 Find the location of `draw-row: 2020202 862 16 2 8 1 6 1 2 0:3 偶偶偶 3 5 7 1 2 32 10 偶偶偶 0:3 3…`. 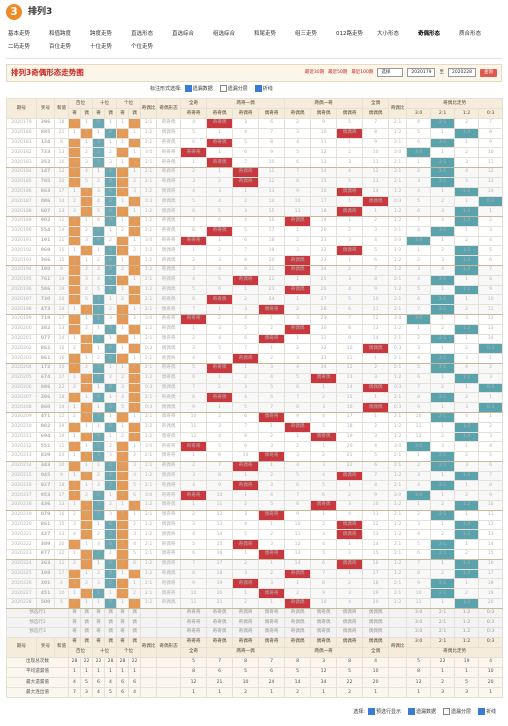

draw-row: 2020202 862 16 2 8 1 6 1 2 0:3 偶偶偶 3 5 7 1 2 32 10 偶偶偶 0:3 3… is located at coordinates (255, 349).